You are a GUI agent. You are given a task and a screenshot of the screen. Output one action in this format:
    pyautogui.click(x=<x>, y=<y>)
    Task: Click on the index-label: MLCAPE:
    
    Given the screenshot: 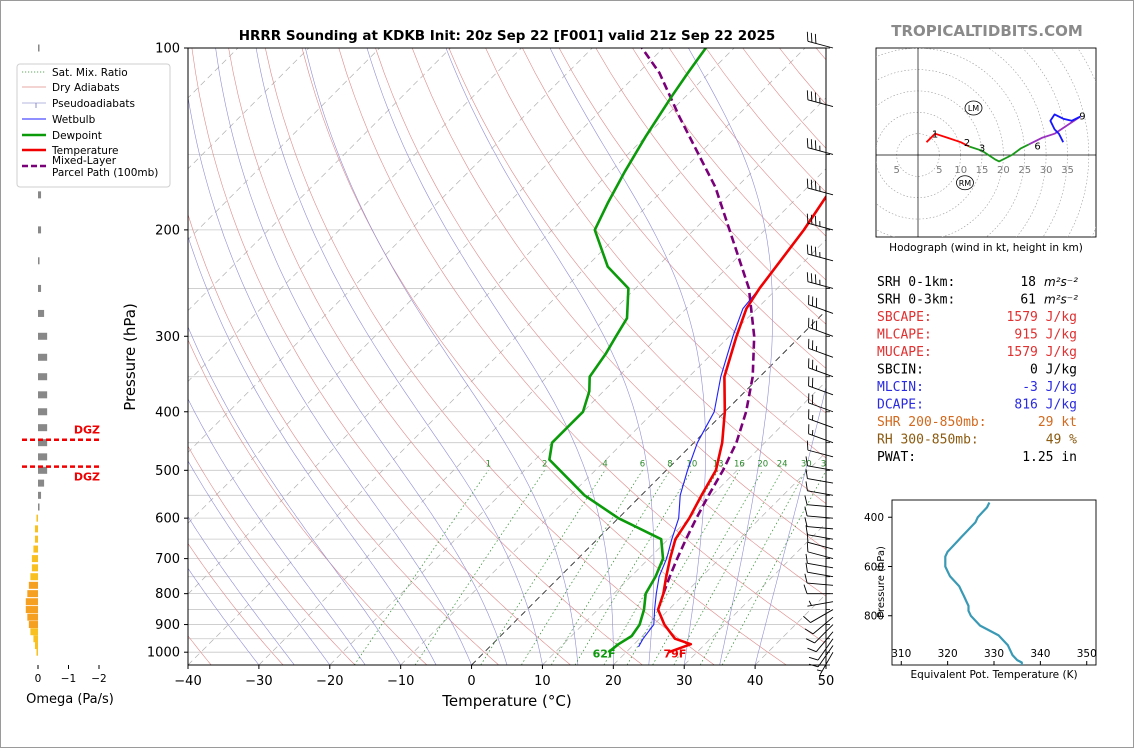 What is the action you would take?
    pyautogui.click(x=904, y=335)
    